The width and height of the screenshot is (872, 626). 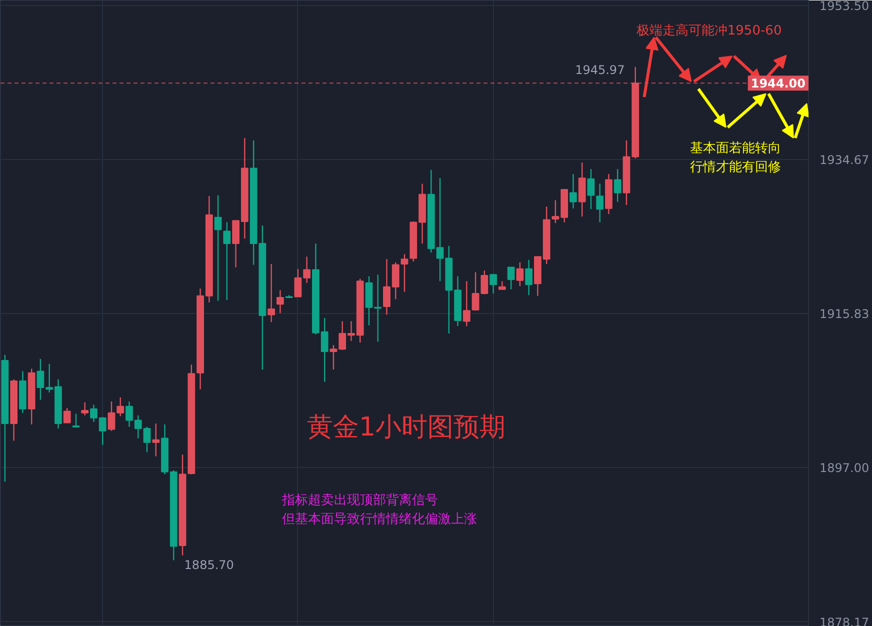 What do you see at coordinates (406, 427) in the screenshot?
I see `text: 黄金1小时图预期` at bounding box center [406, 427].